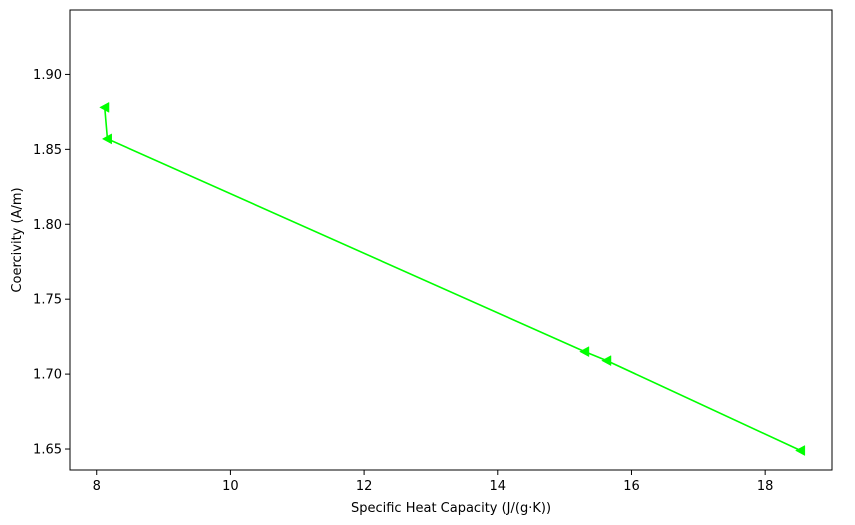 Image resolution: width=855 pixels, height=525 pixels. Describe the element at coordinates (47, 375) in the screenshot. I see `y-tick-label: 1.70` at that location.